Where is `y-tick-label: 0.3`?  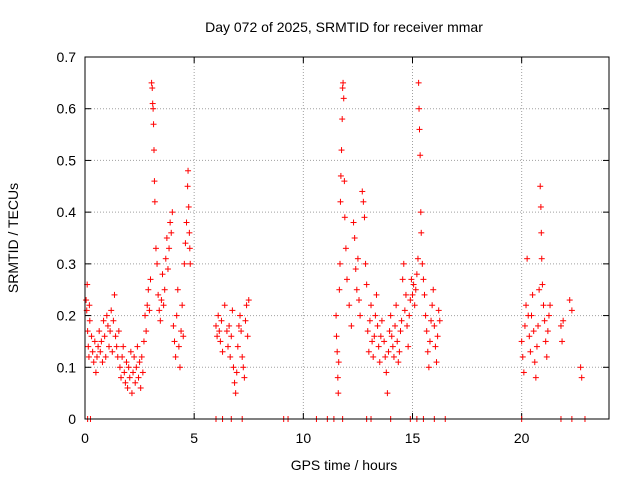 y-tick-label: 0.3 is located at coordinates (67, 264).